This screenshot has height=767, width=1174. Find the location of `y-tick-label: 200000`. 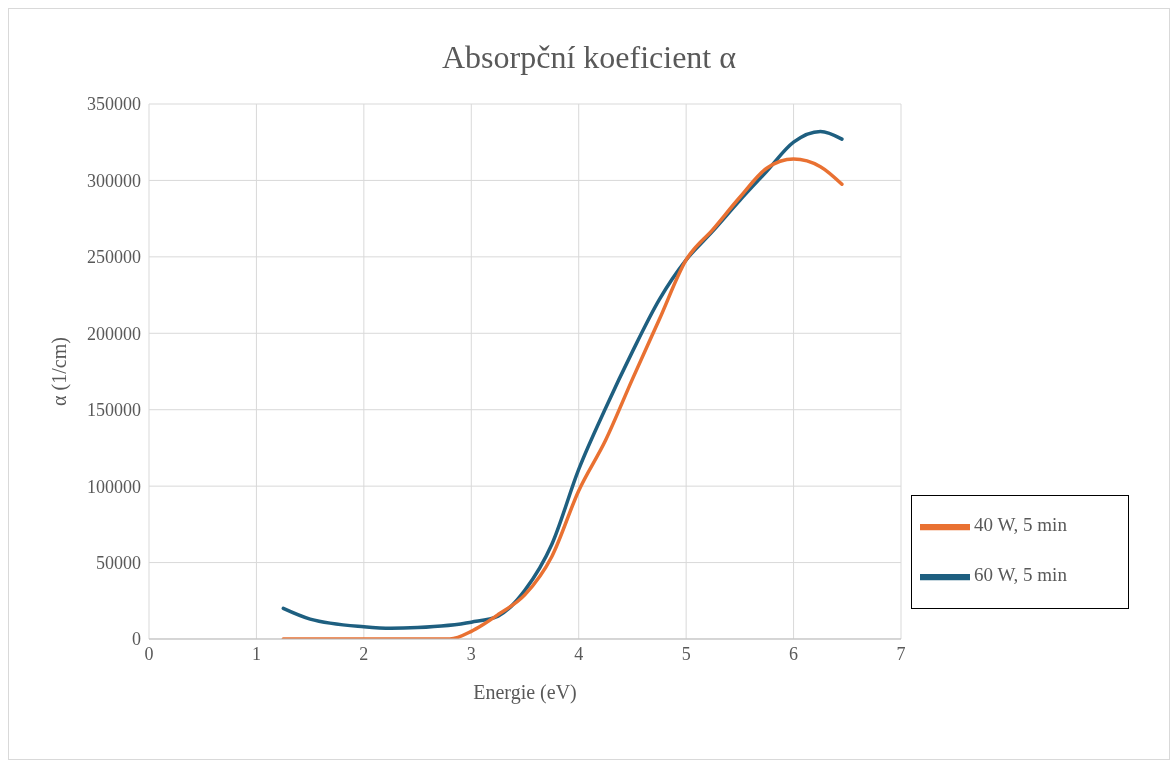

y-tick-label: 200000 is located at coordinates (114, 333).